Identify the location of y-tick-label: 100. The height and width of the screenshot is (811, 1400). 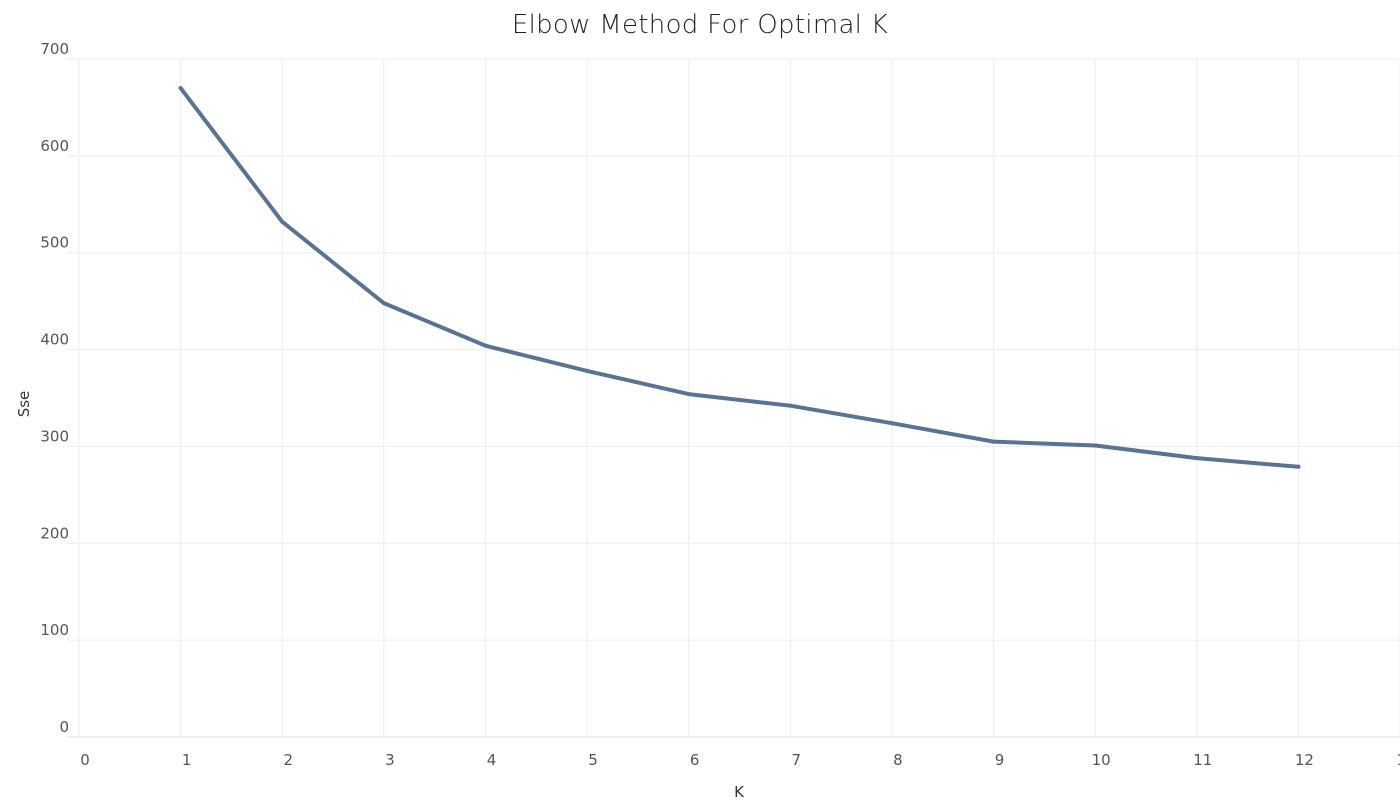
(54, 630).